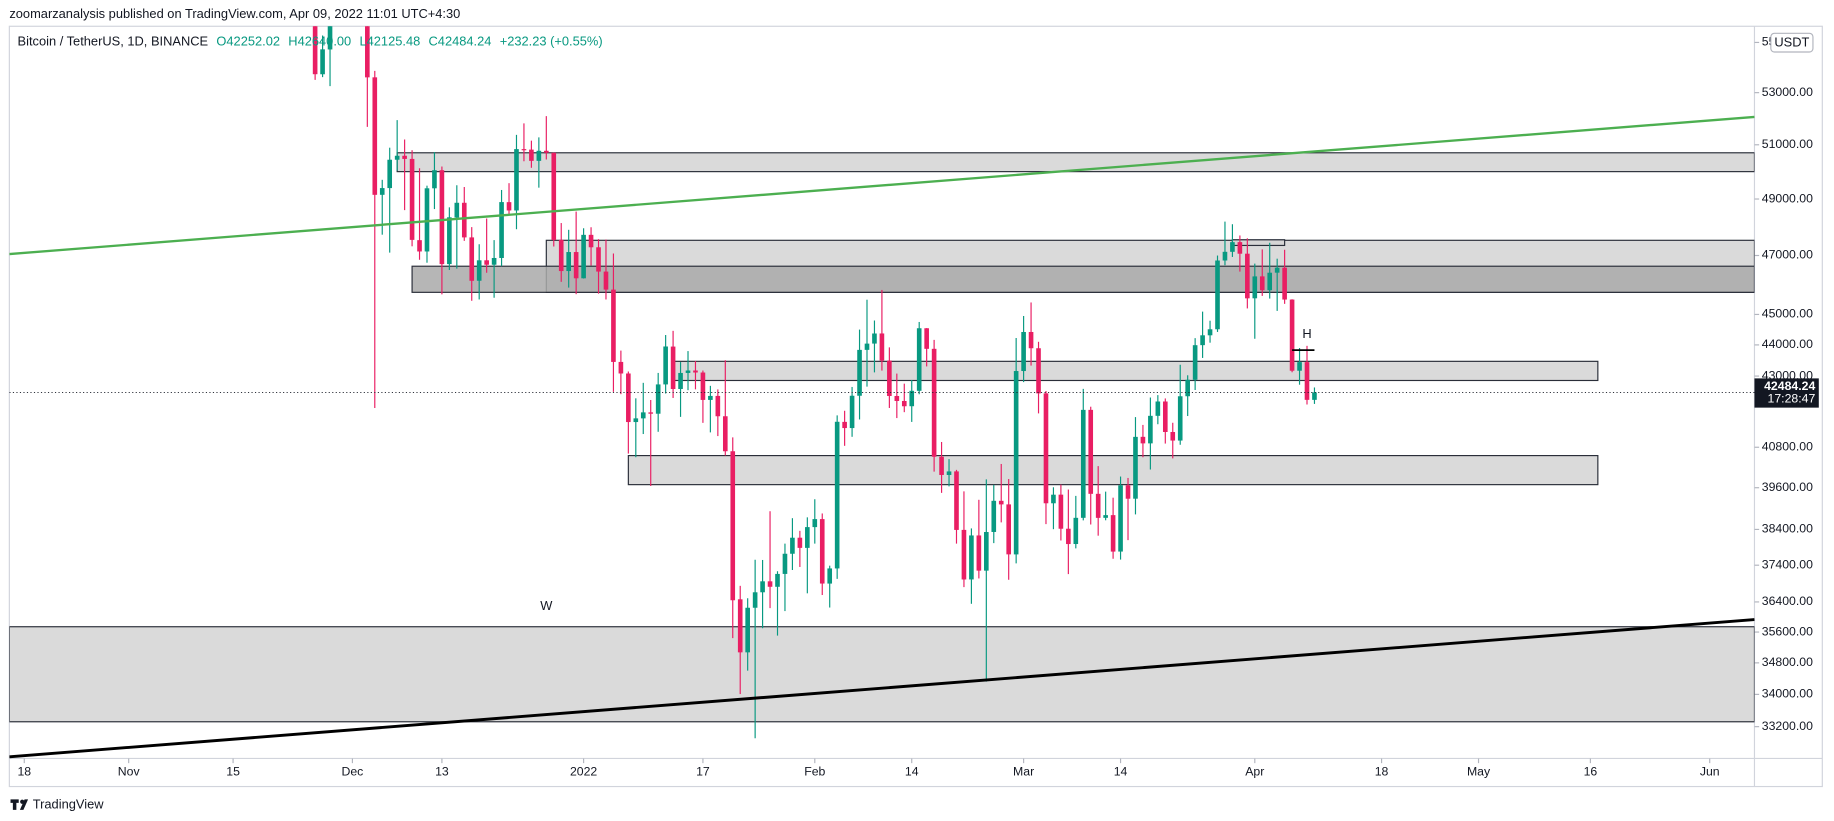 The height and width of the screenshot is (821, 1834). Describe the element at coordinates (129, 772) in the screenshot. I see `x-tick-label: Nov` at that location.